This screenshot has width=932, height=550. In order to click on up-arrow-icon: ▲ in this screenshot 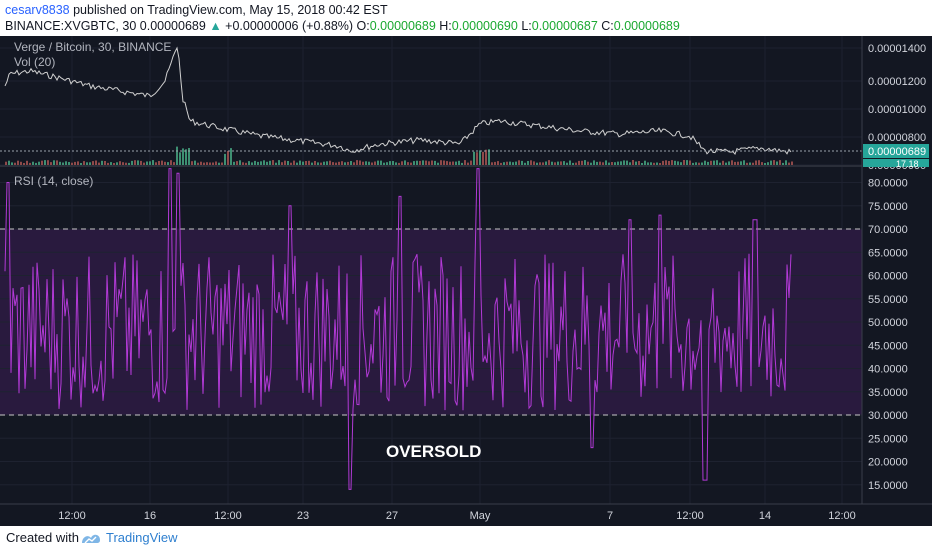, I will do `click(215, 26)`.